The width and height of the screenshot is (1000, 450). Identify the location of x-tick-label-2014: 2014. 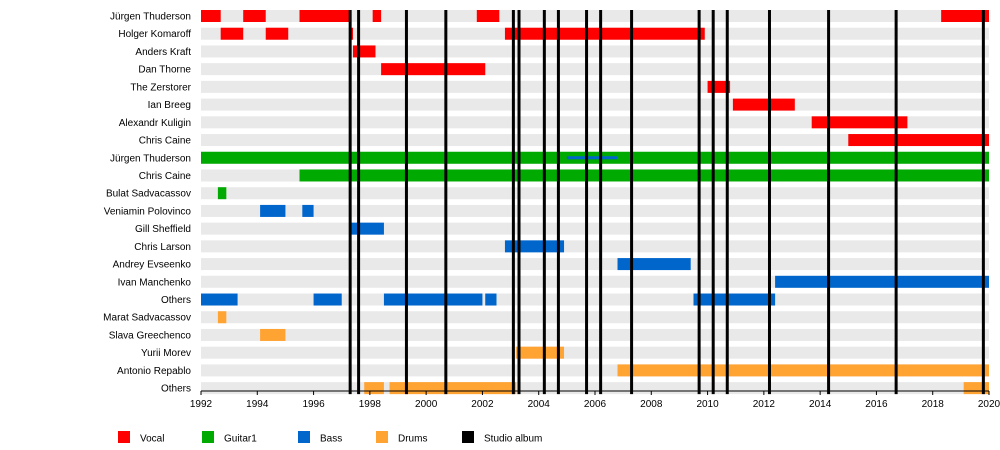
(820, 404).